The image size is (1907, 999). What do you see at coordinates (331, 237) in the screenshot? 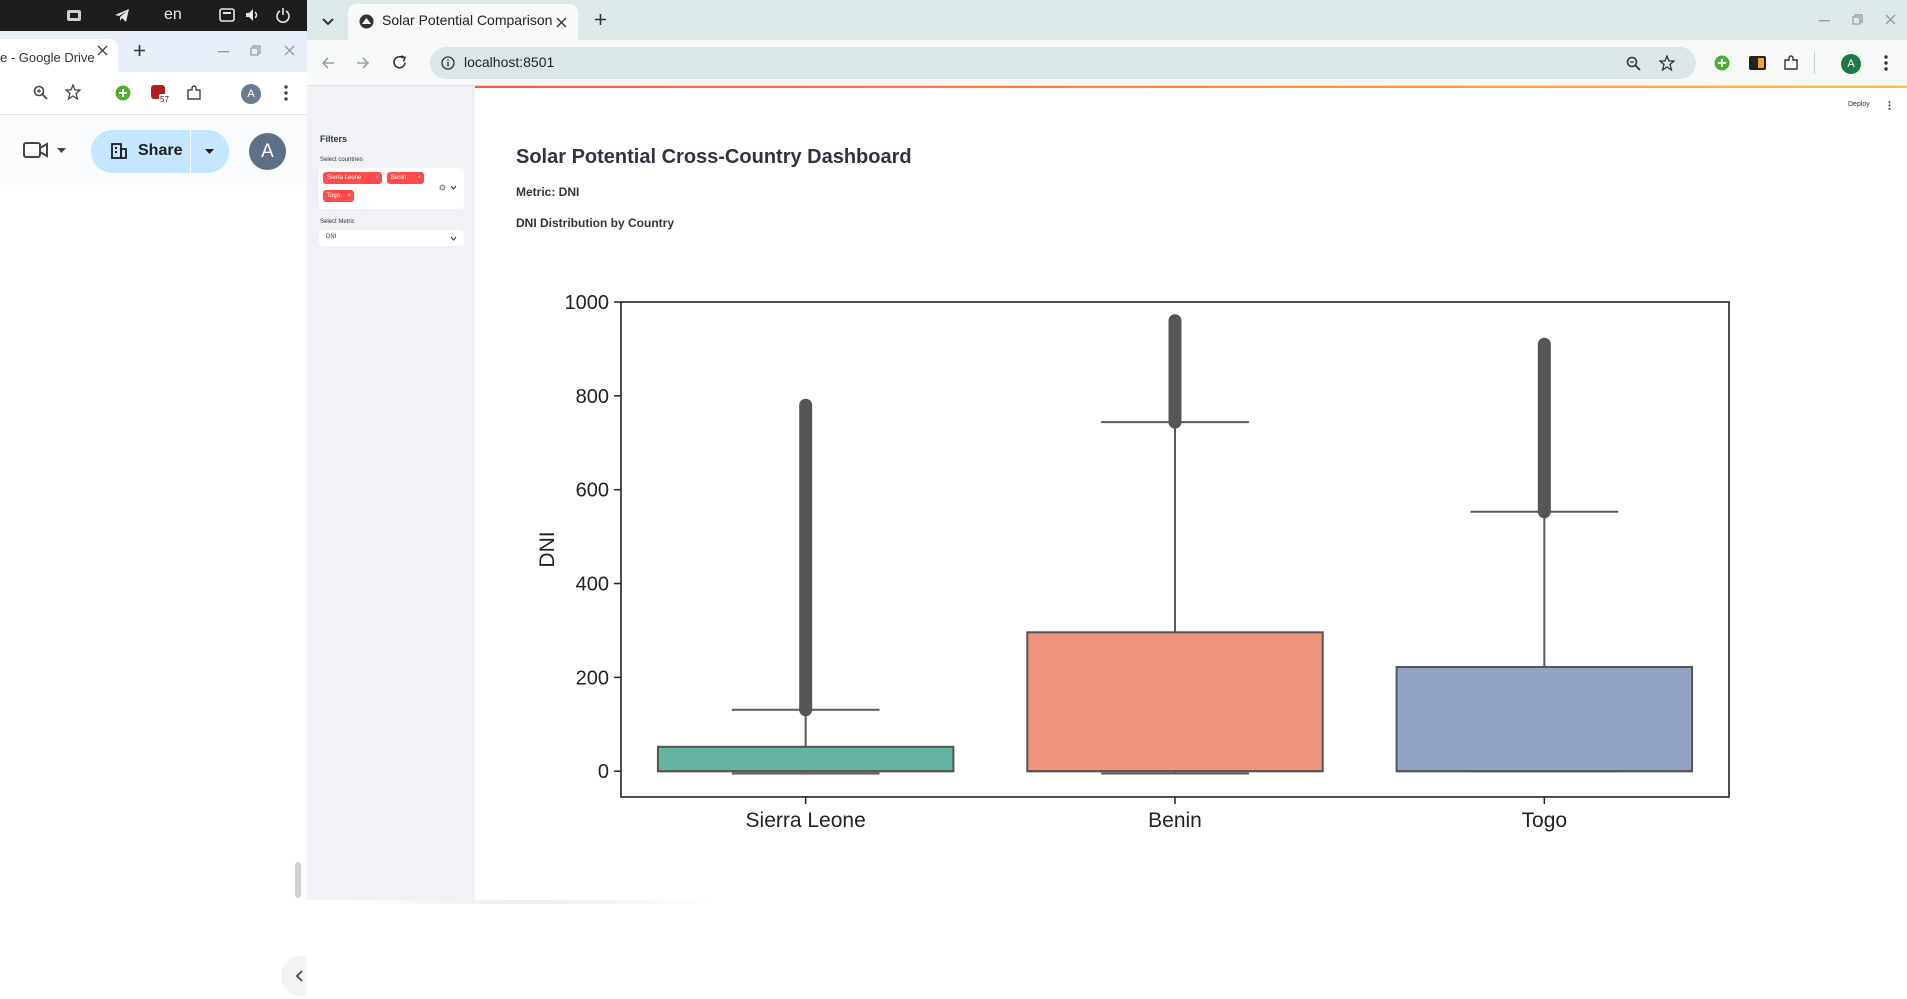
I see `metric-select-value: DNI` at bounding box center [331, 237].